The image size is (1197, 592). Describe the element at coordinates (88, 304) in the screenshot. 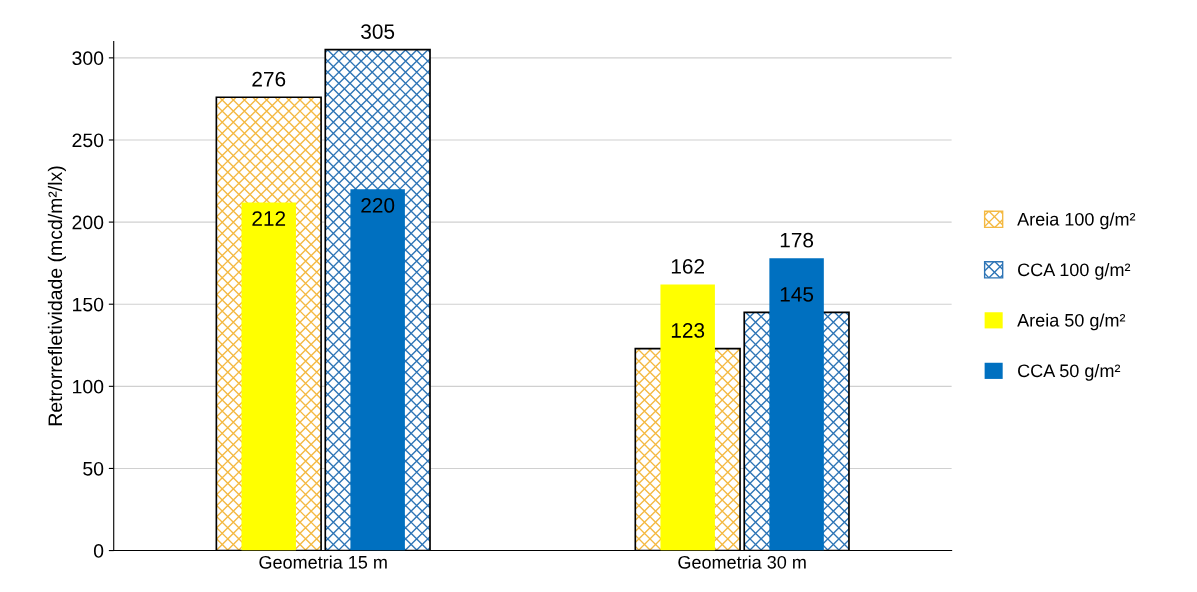

I see `y-tick-label: 150` at that location.